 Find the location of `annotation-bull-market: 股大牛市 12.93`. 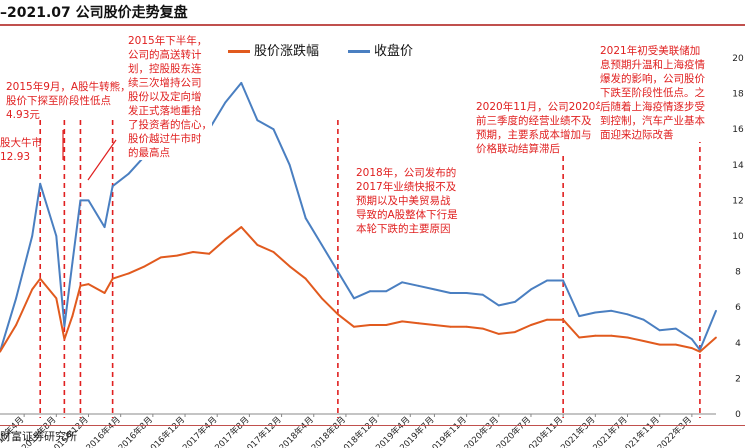

annotation-bull-market: 股大牛市 12.93 is located at coordinates (21, 150).